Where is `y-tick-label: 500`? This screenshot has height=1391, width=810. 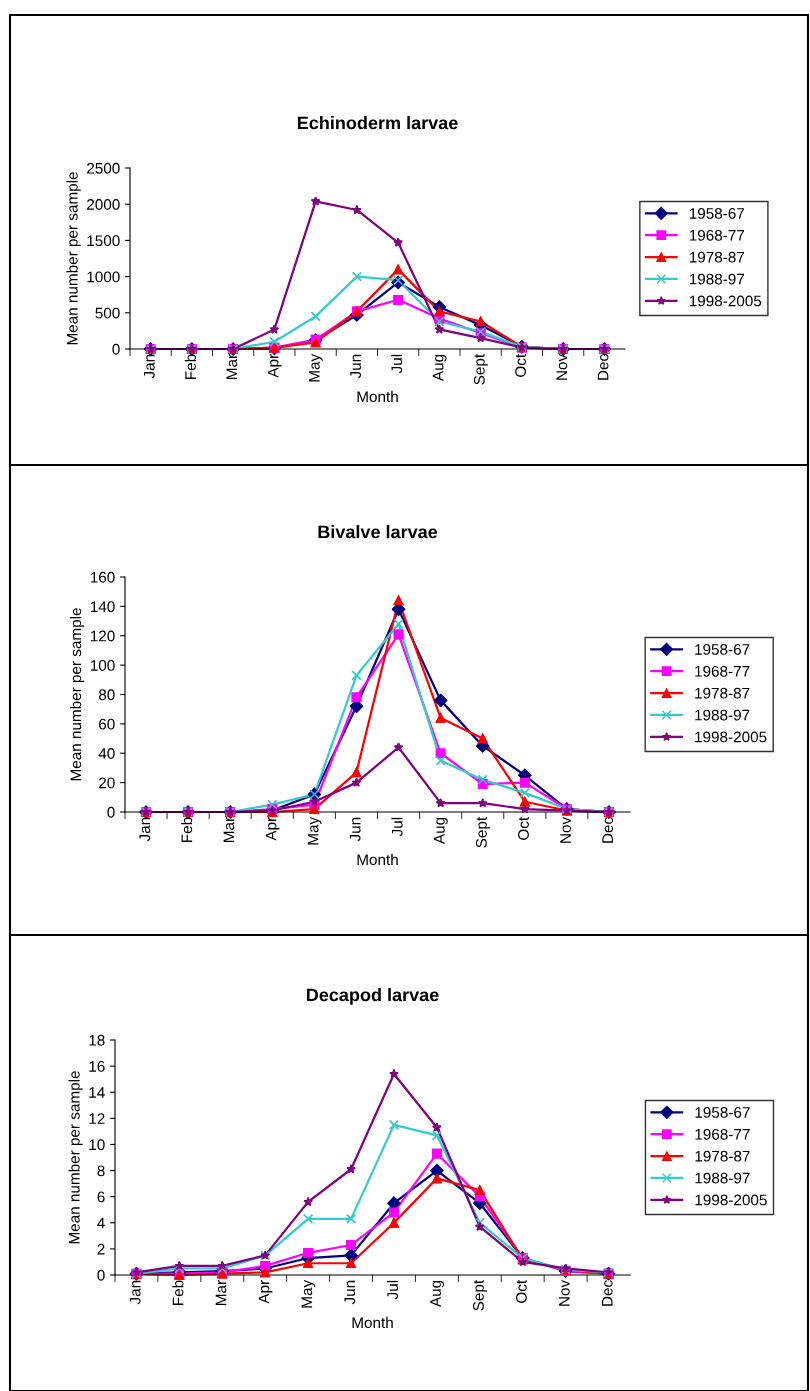
y-tick-label: 500 is located at coordinates (107, 313).